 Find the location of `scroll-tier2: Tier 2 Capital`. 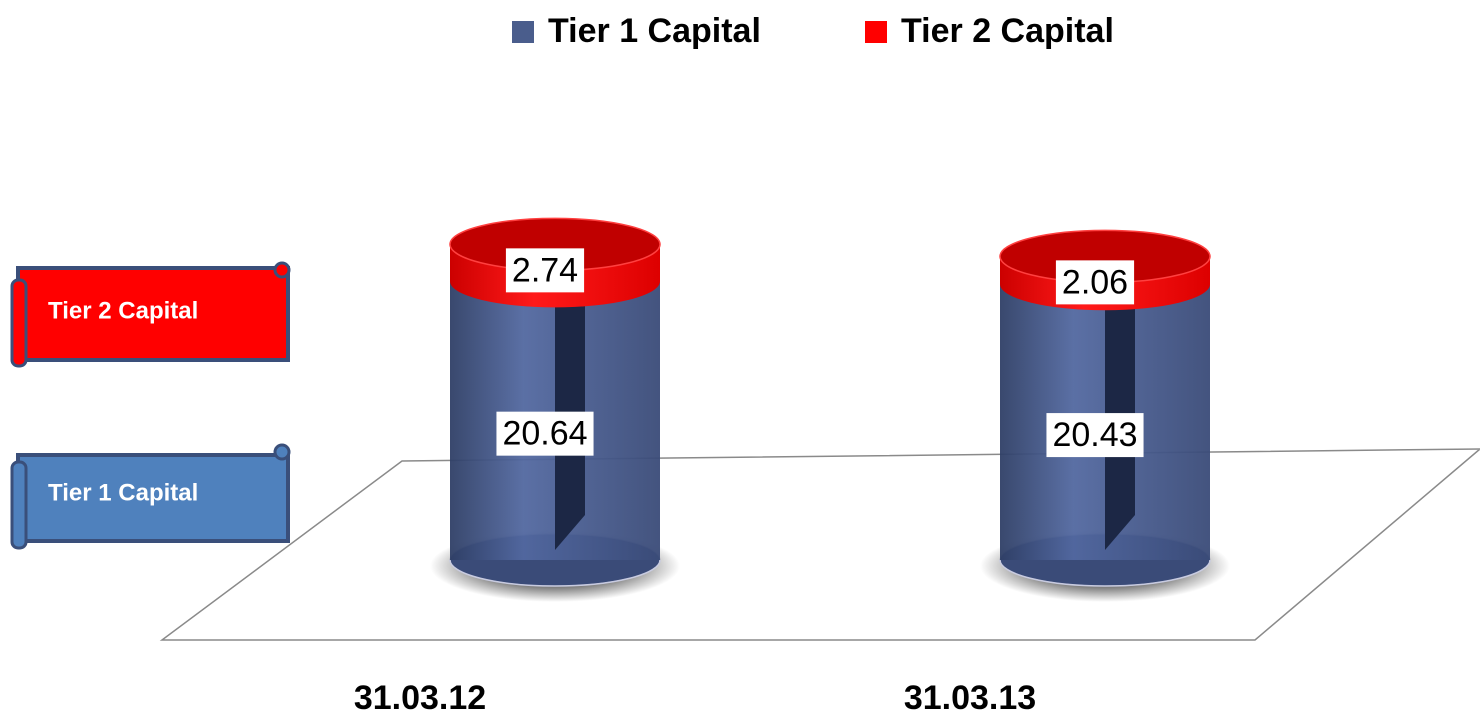

scroll-tier2: Tier 2 Capital is located at coordinates (150, 314).